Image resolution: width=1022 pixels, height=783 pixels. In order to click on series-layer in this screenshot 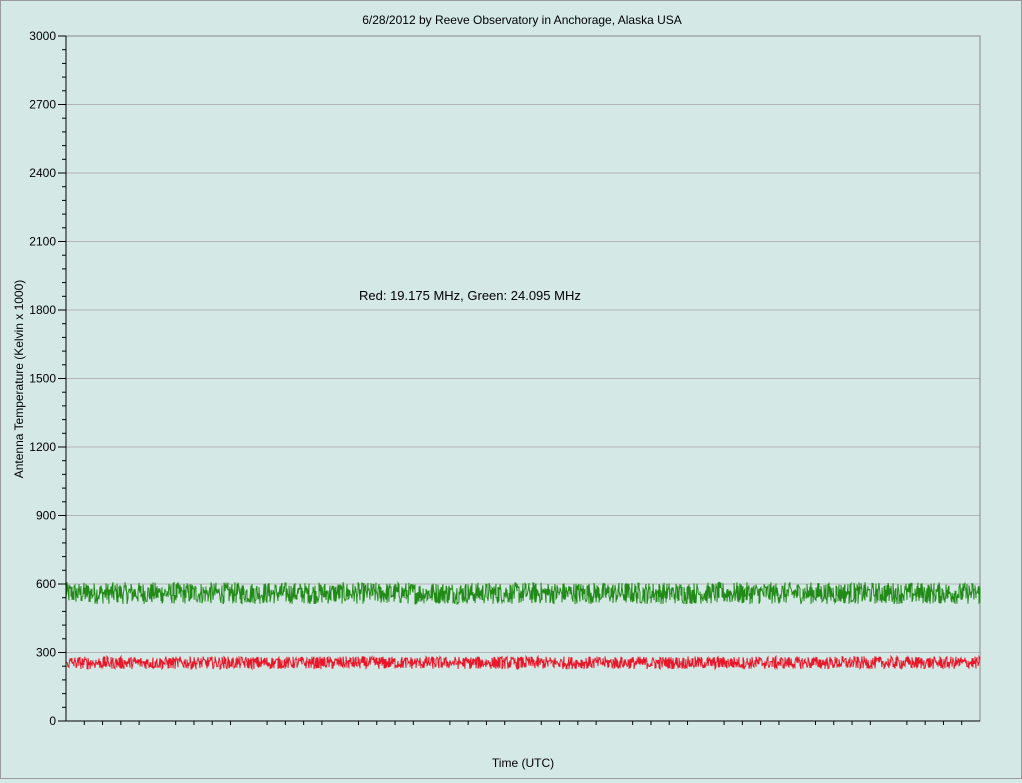, I will do `click(523, 625)`.